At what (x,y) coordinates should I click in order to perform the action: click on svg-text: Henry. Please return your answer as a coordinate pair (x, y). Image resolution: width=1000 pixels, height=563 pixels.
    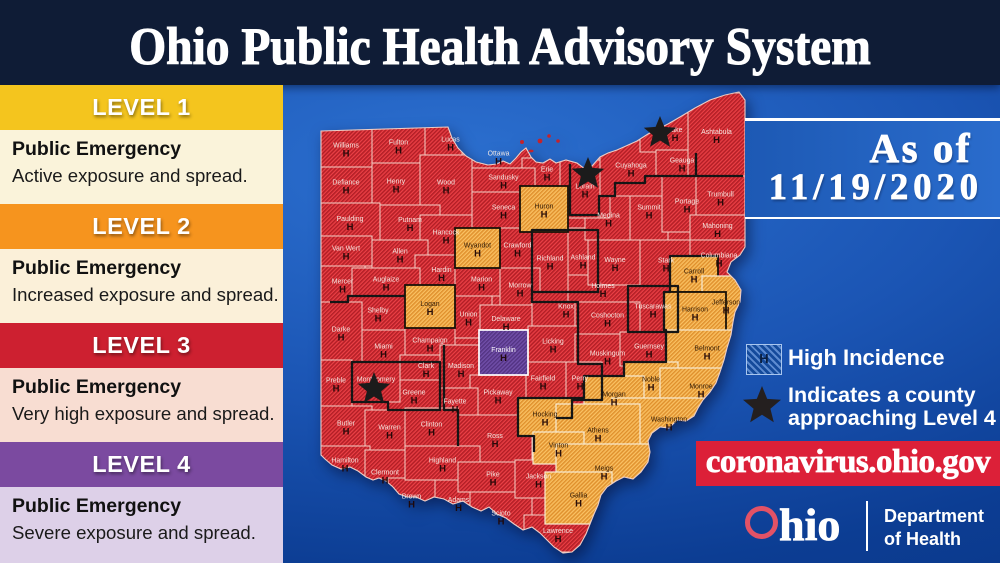
    Looking at the image, I should click on (396, 182).